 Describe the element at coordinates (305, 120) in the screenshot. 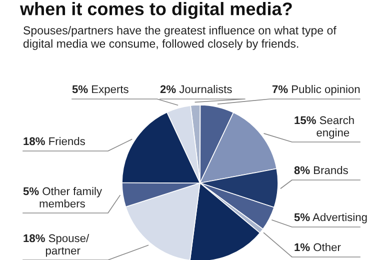

I see `data-label: 15%` at that location.